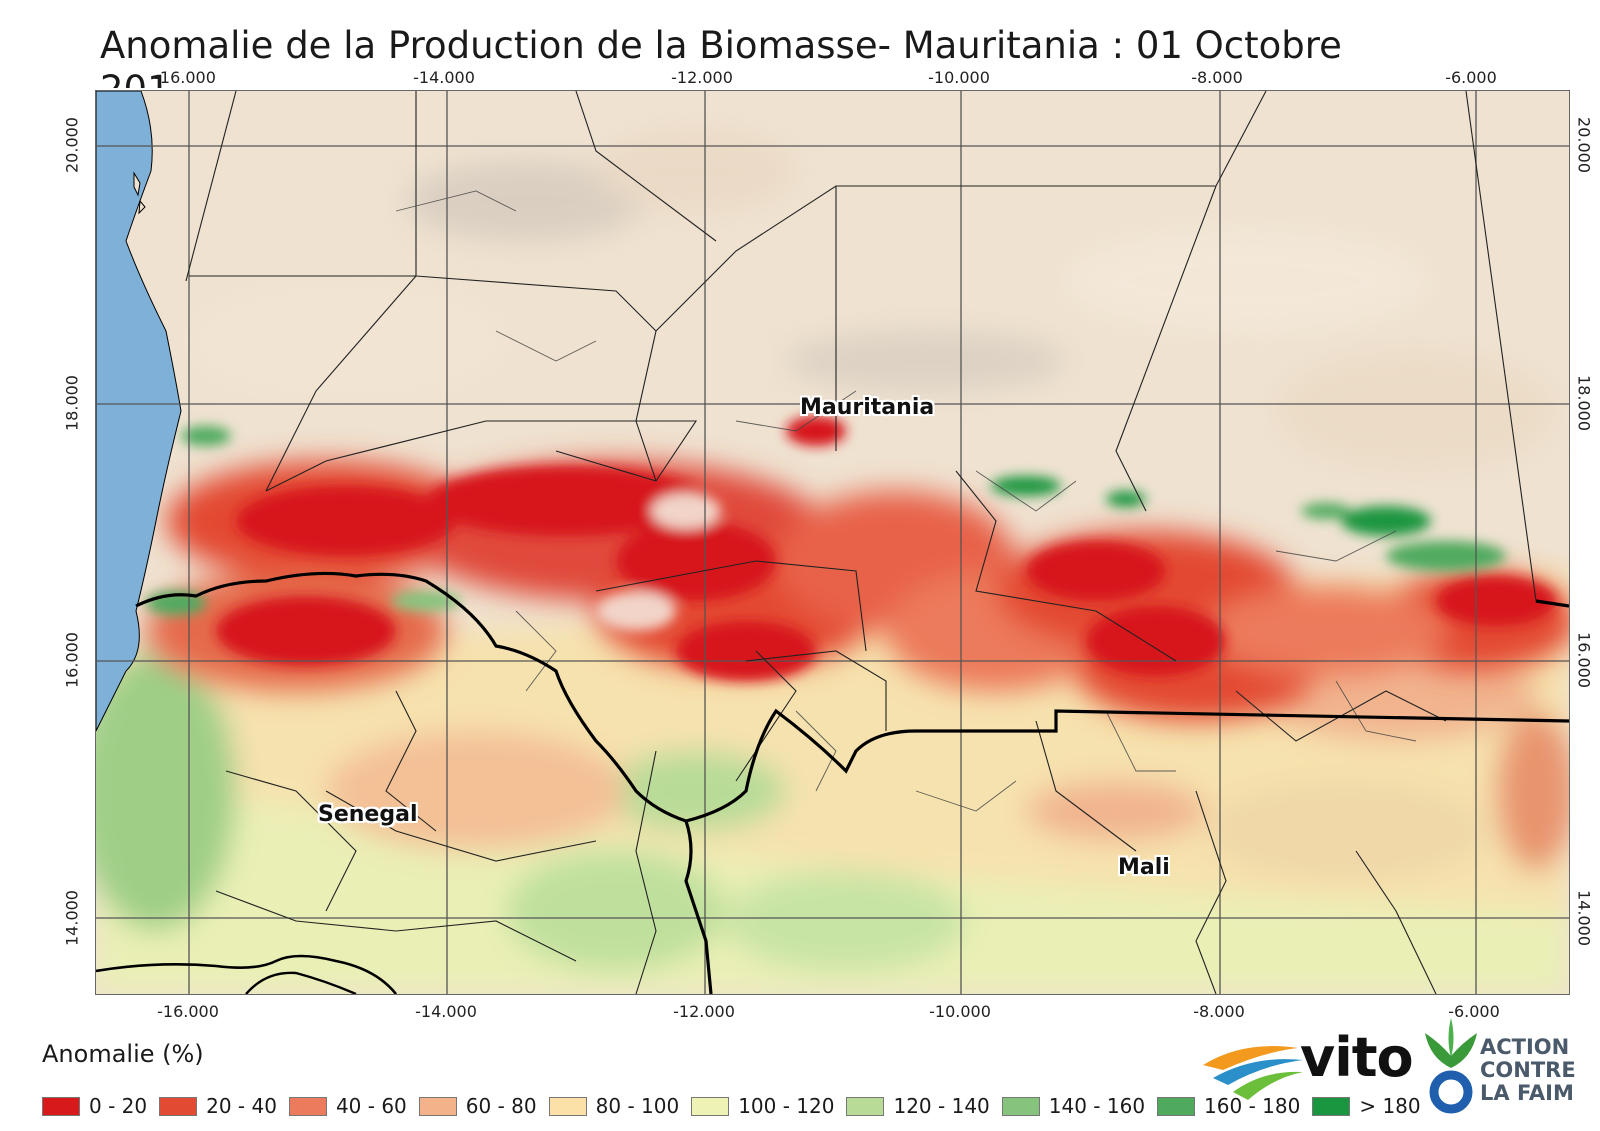 This screenshot has height=1131, width=1600. Describe the element at coordinates (139, 411) in the screenshot. I see `ocean` at that location.